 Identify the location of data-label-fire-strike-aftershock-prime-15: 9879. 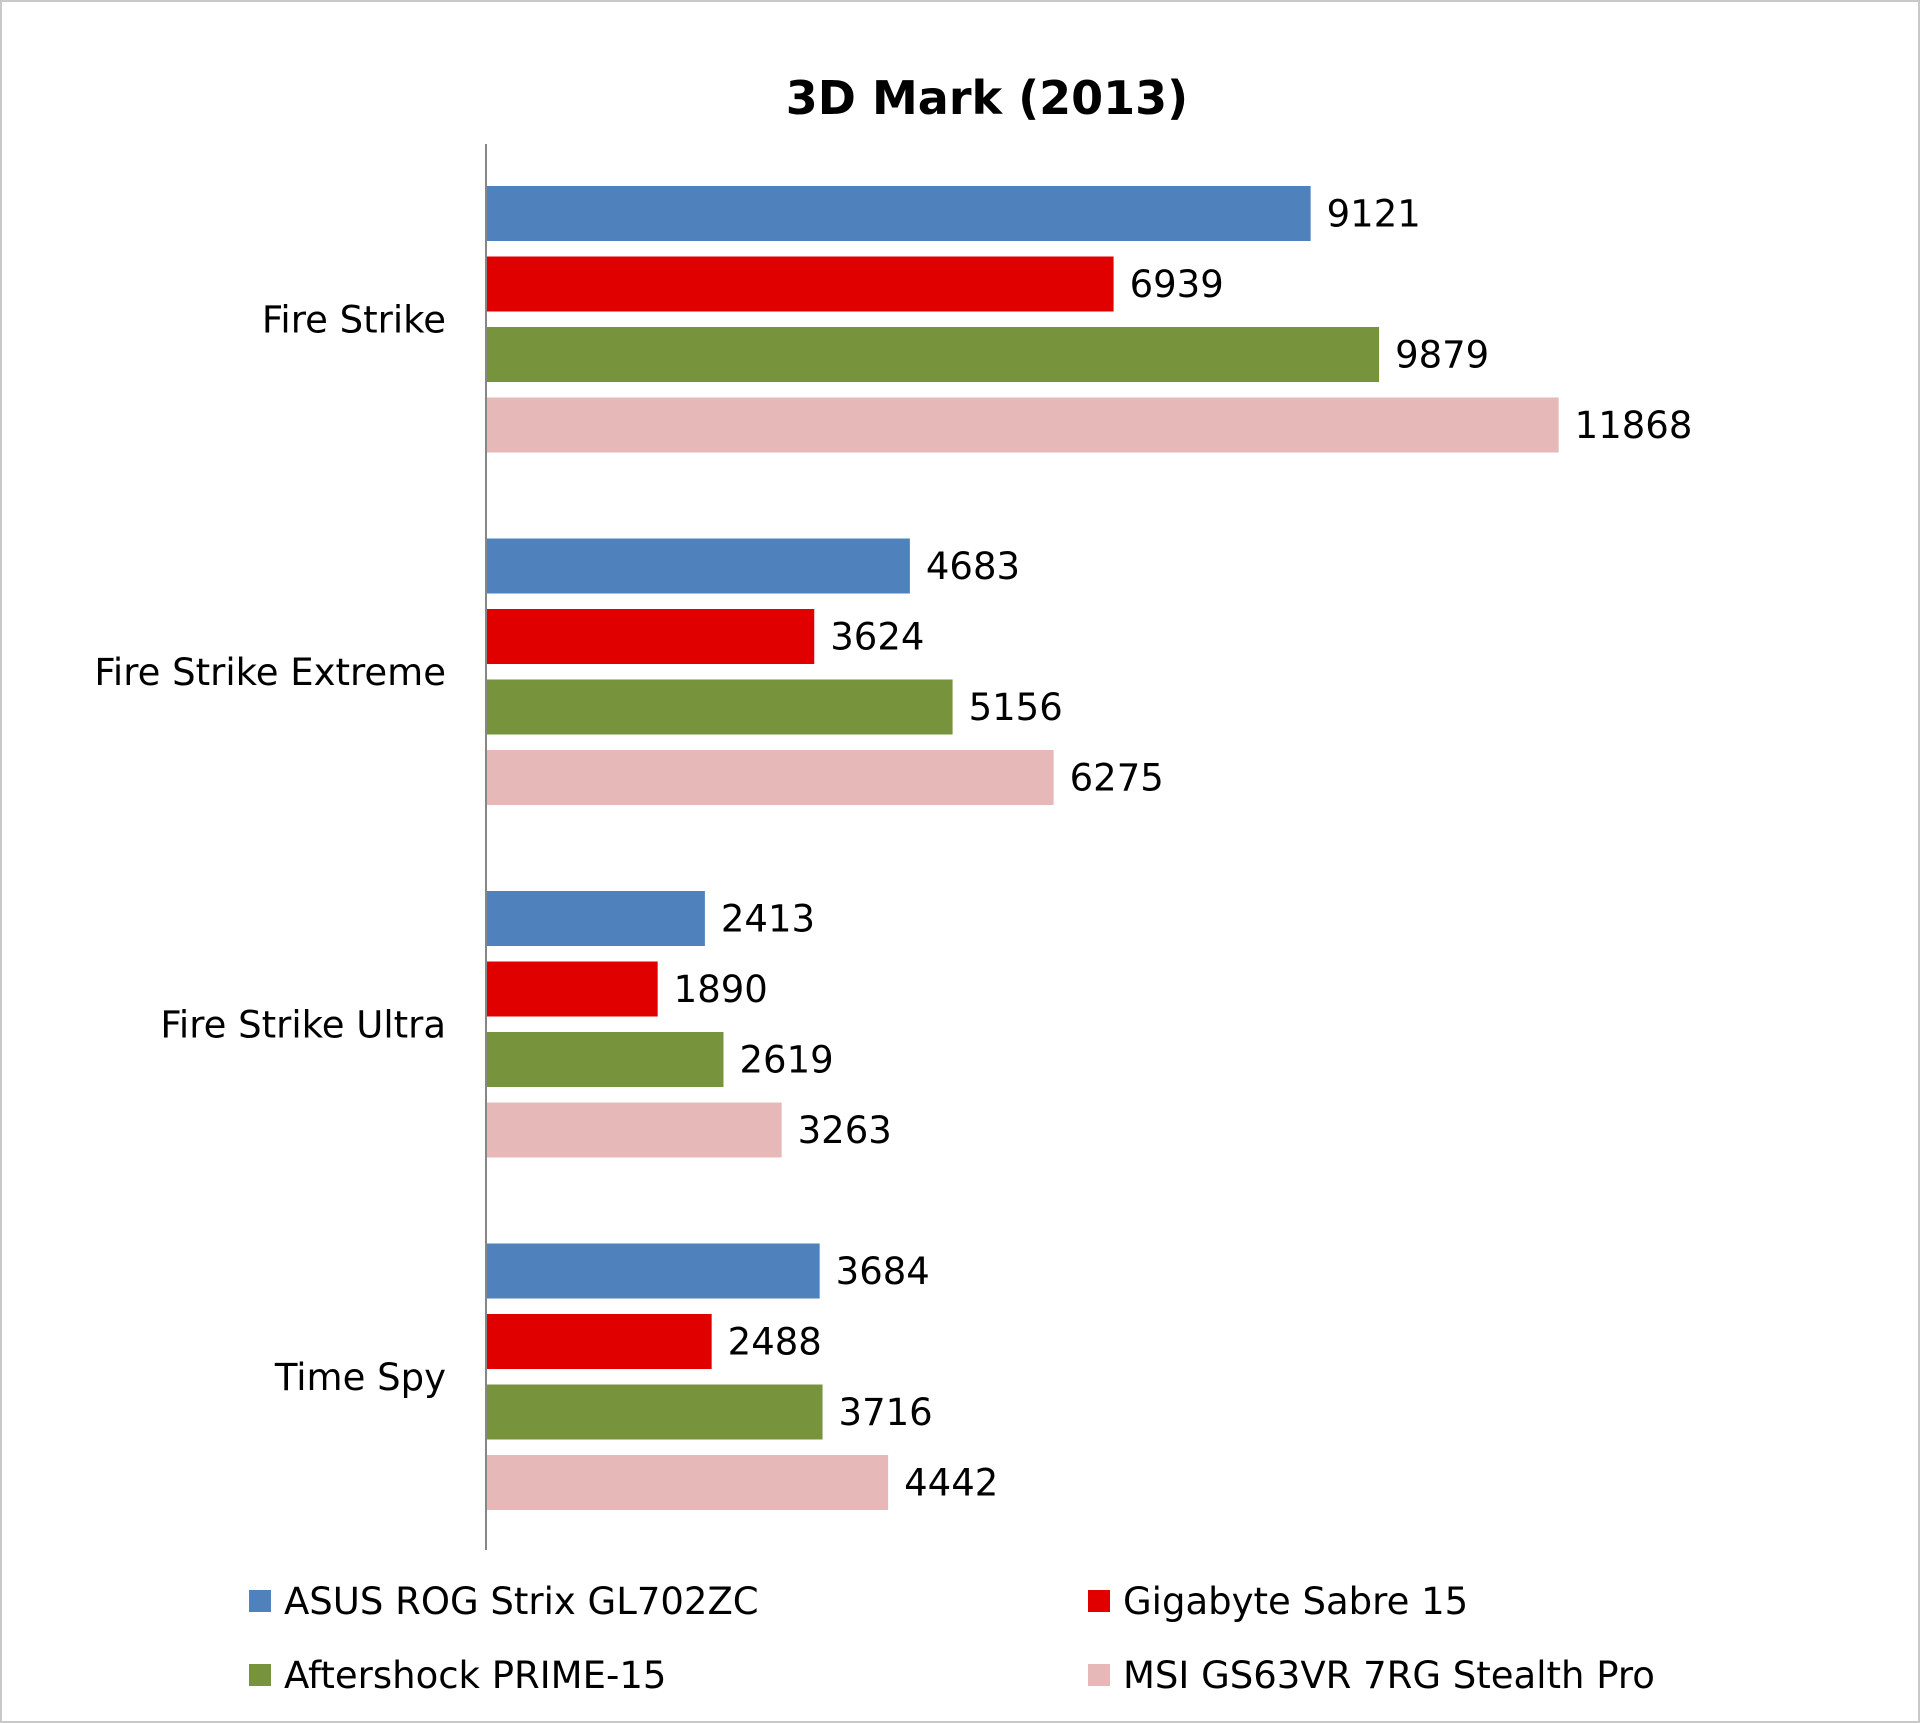
(1442, 355).